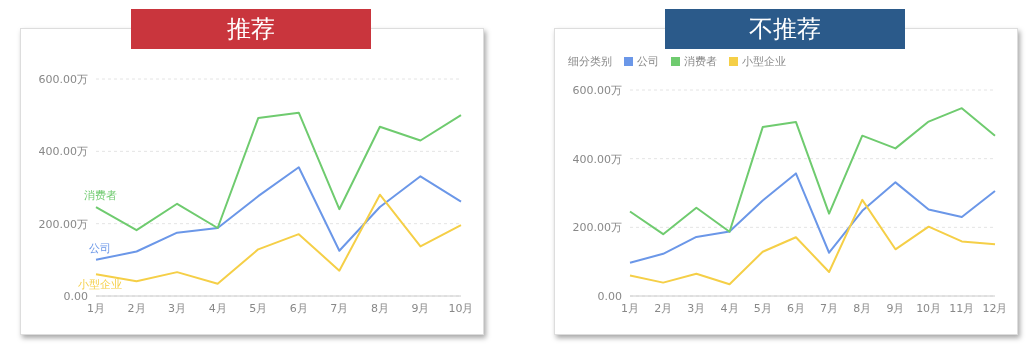 The height and width of the screenshot is (346, 1035). What do you see at coordinates (763, 61) in the screenshot?
I see `legend-label: 小型企业` at bounding box center [763, 61].